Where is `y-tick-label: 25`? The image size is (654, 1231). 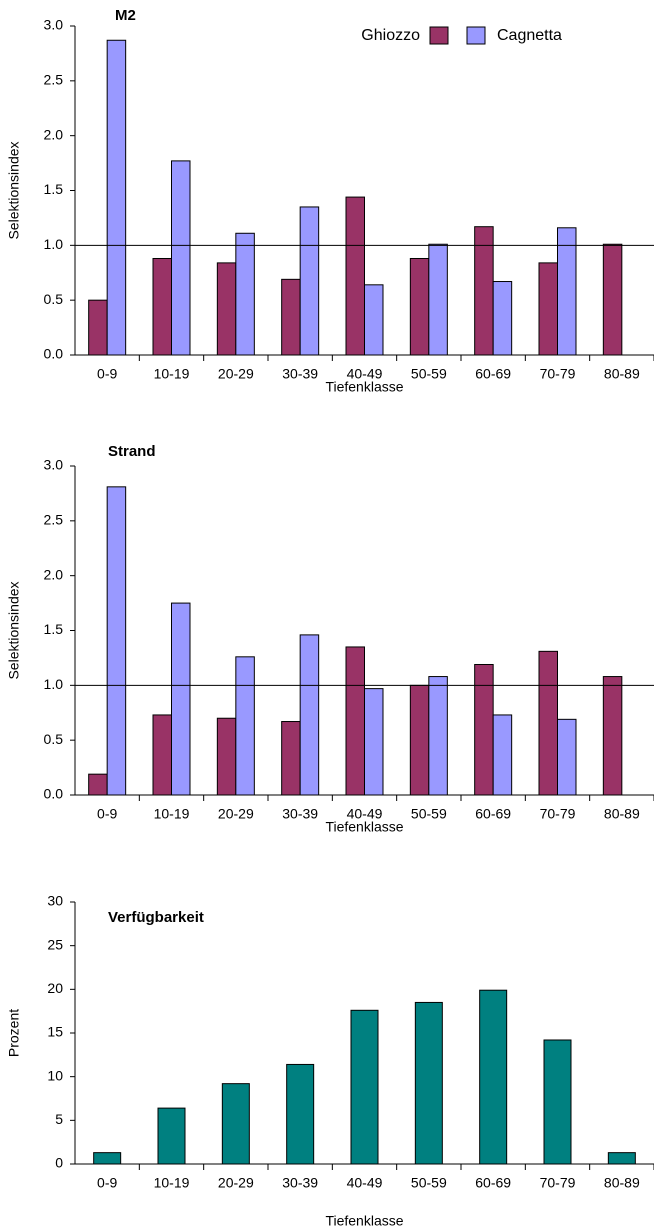 y-tick-label: 25 is located at coordinates (55, 944).